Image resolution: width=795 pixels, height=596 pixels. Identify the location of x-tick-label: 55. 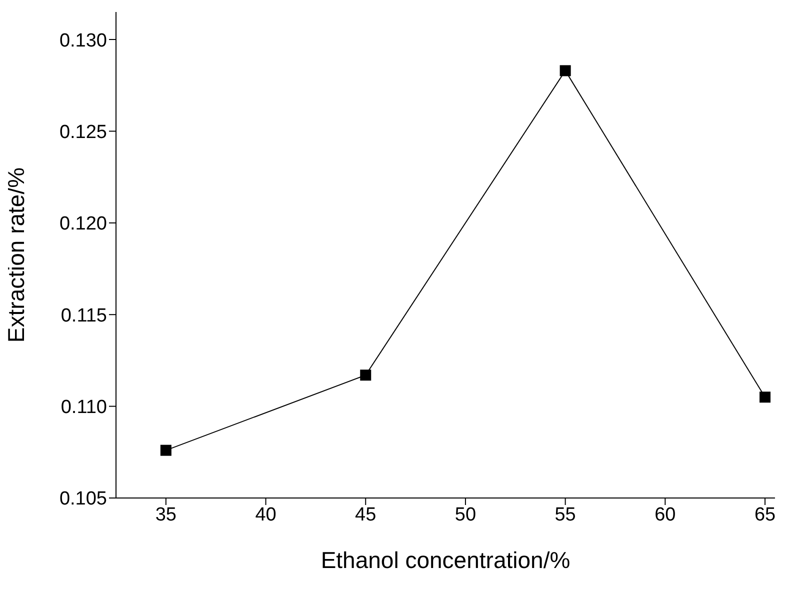
(565, 515).